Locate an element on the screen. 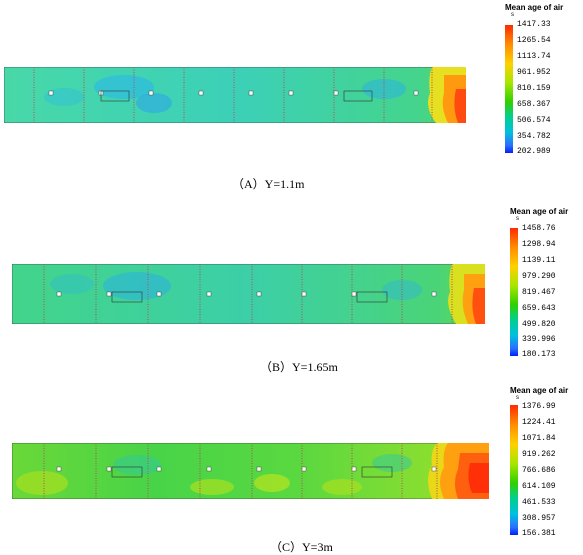  legend-tick: 961.952 is located at coordinates (534, 72).